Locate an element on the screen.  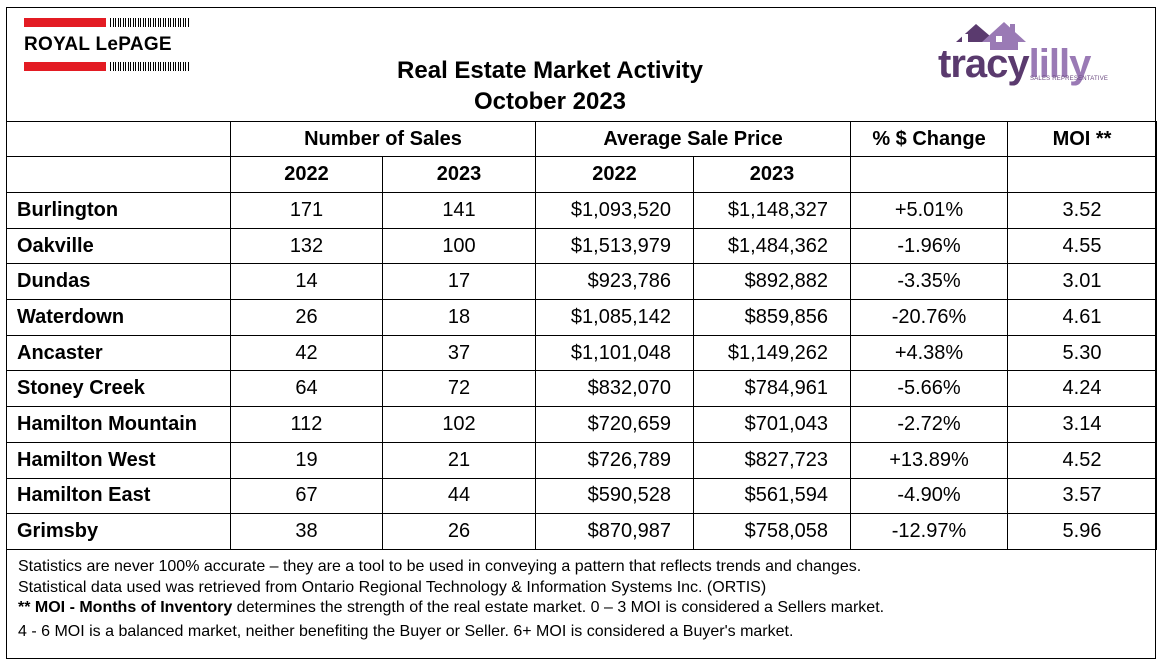
cell-percent-change: +5.01% is located at coordinates (929, 210).